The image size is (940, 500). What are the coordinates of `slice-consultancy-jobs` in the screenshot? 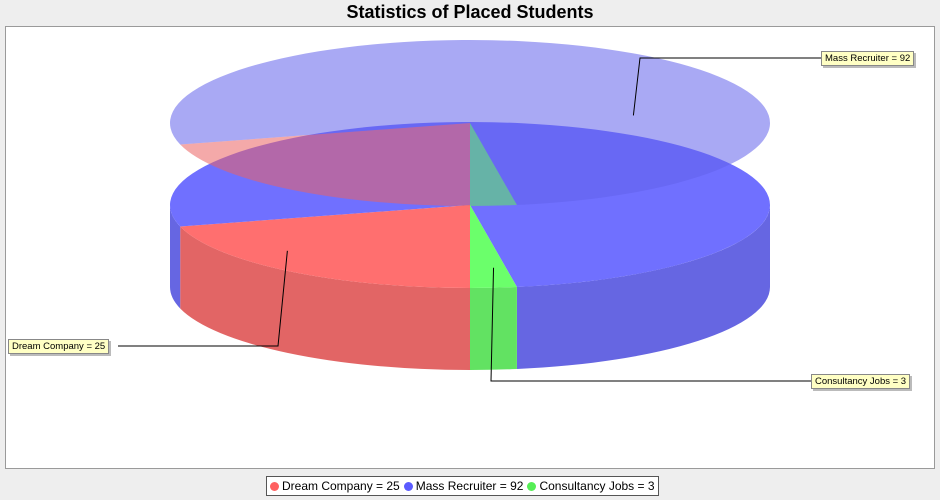 It's located at (493, 246).